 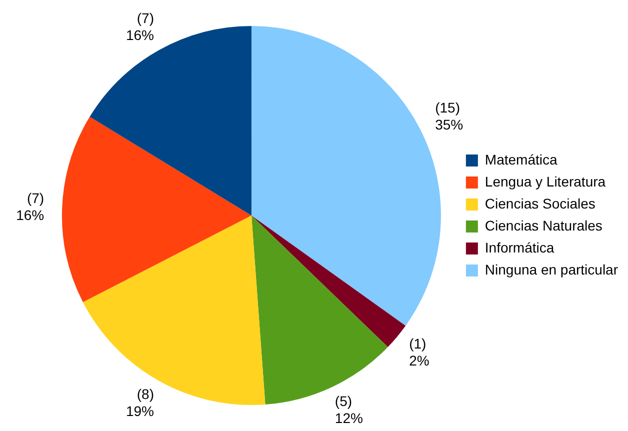 What do you see at coordinates (521, 159) in the screenshot?
I see `legend-label: Matemática` at bounding box center [521, 159].